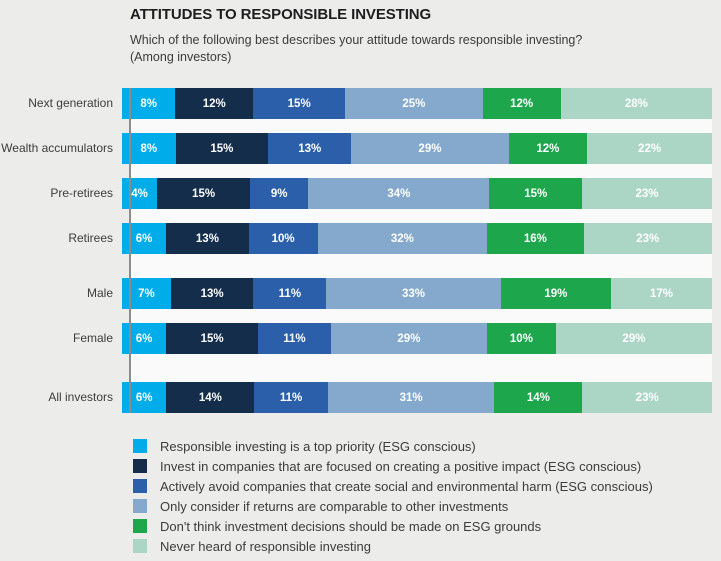  I want to click on row-label: Wealth accumulators, so click(57, 148).